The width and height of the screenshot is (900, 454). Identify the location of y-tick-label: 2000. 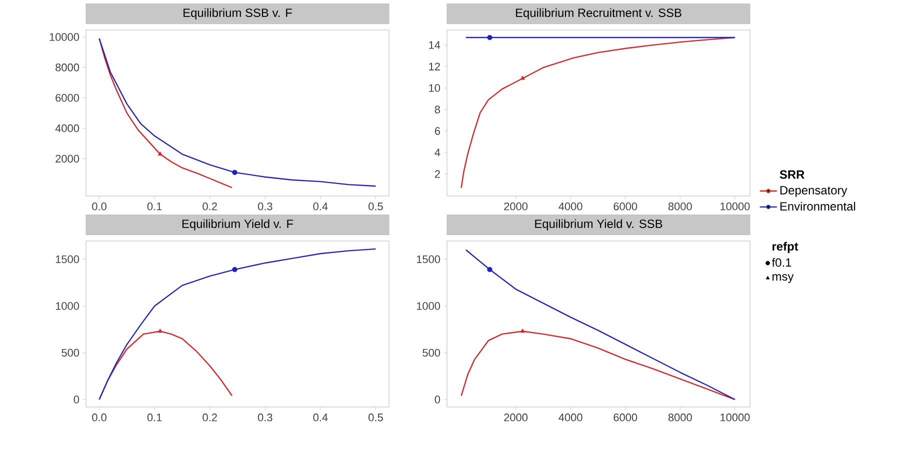
(68, 158).